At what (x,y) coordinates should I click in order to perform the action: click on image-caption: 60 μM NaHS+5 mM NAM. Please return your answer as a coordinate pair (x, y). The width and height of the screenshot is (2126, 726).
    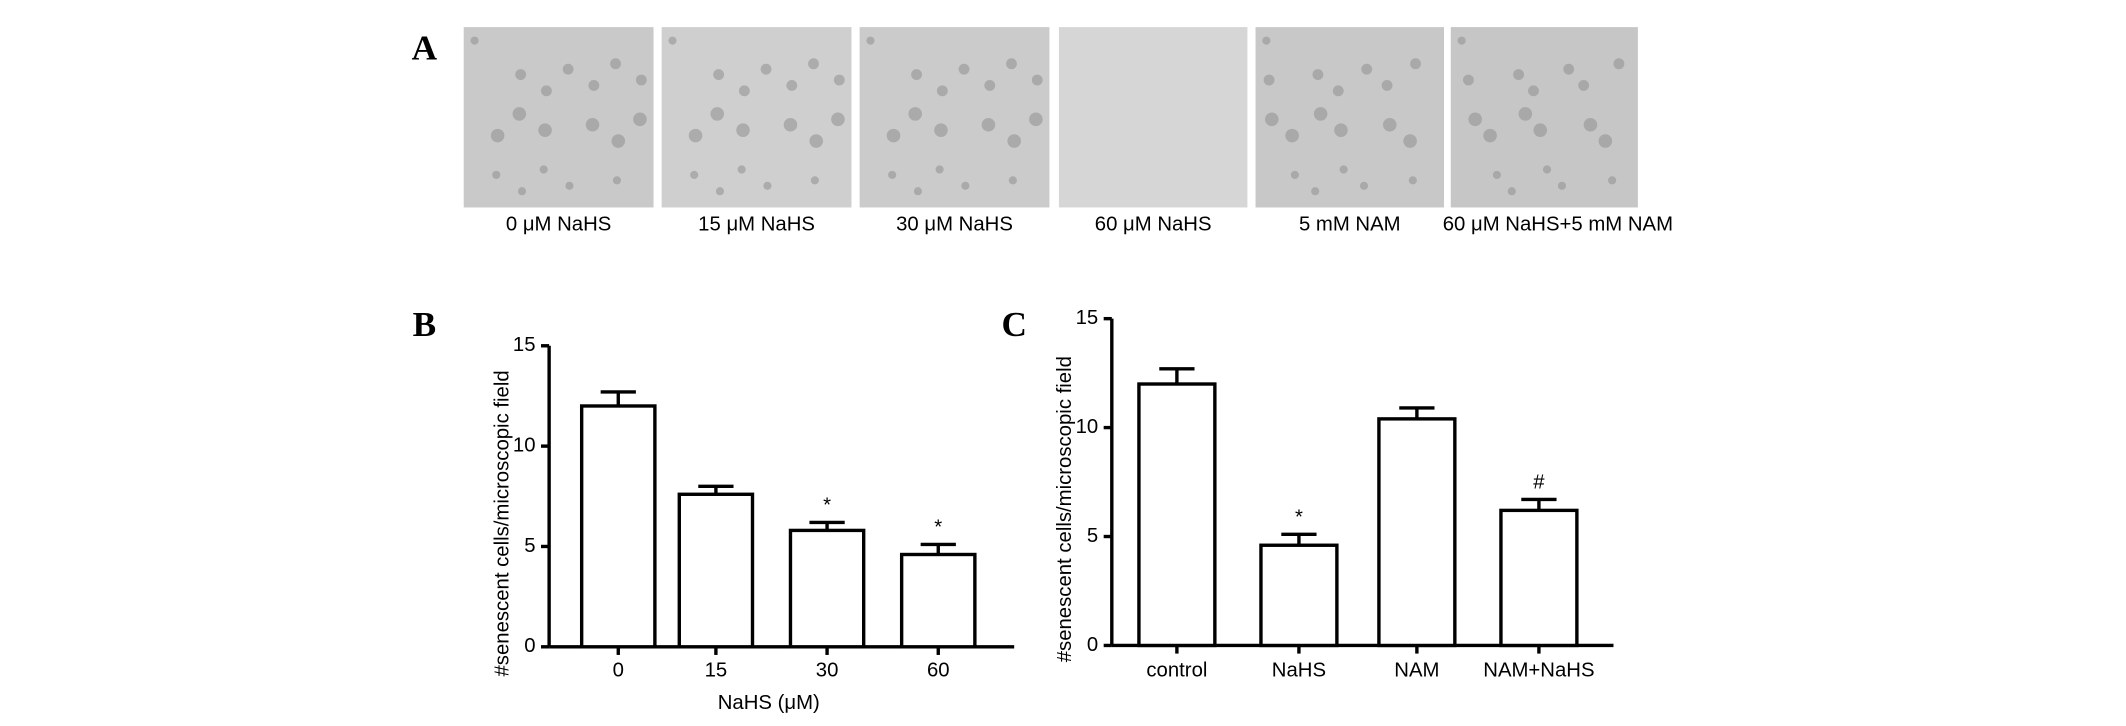
    Looking at the image, I should click on (1558, 224).